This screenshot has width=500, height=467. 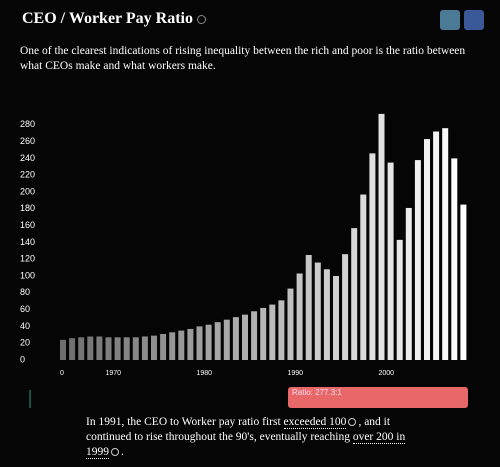 What do you see at coordinates (27, 259) in the screenshot?
I see `y-tick-label: 120` at bounding box center [27, 259].